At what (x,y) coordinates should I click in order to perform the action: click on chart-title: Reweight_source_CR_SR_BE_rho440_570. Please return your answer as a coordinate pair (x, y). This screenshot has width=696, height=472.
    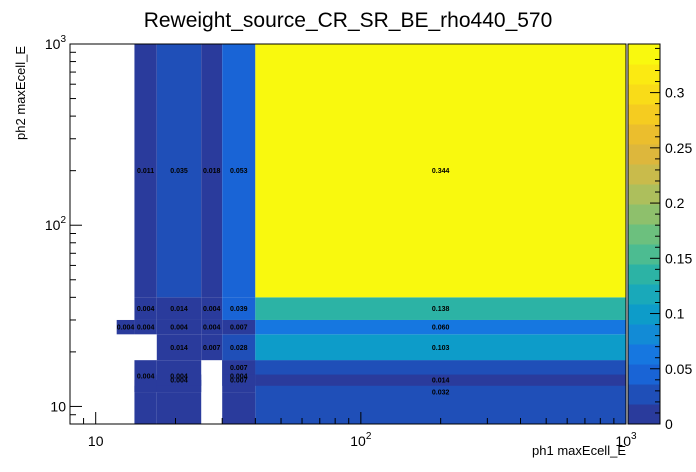
    Looking at the image, I should click on (348, 20).